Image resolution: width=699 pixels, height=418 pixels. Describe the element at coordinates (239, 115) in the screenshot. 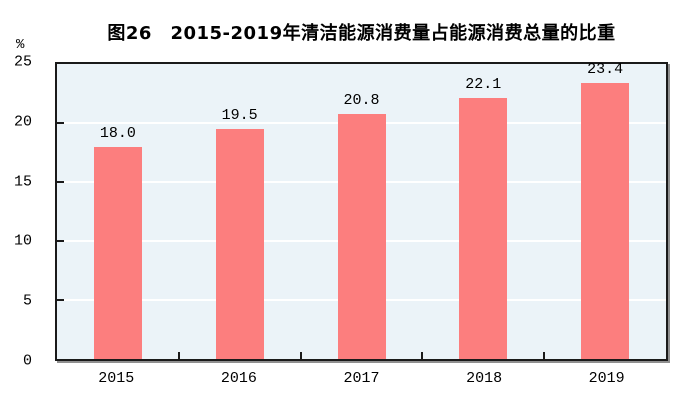

I see `bar-value-label: 19.5` at that location.